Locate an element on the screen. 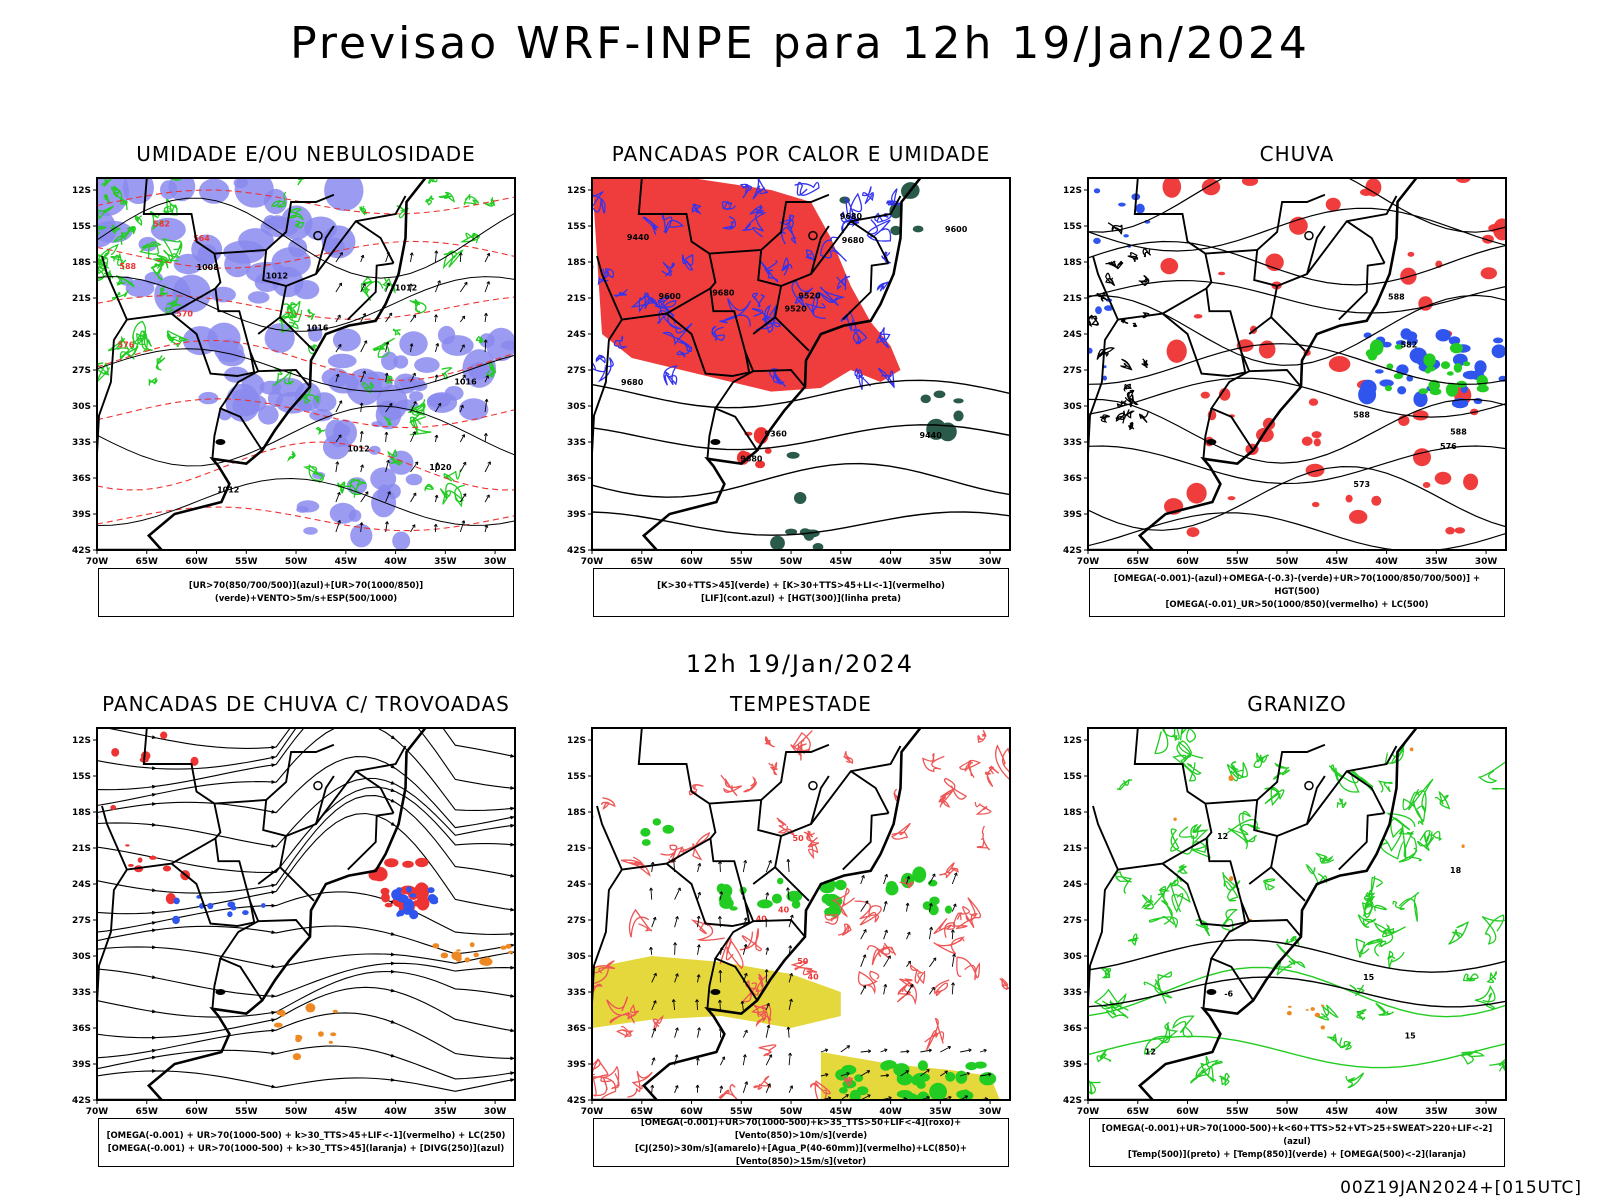 This screenshot has height=1200, width=1600. y-tick-label: 18S is located at coordinates (576, 263).